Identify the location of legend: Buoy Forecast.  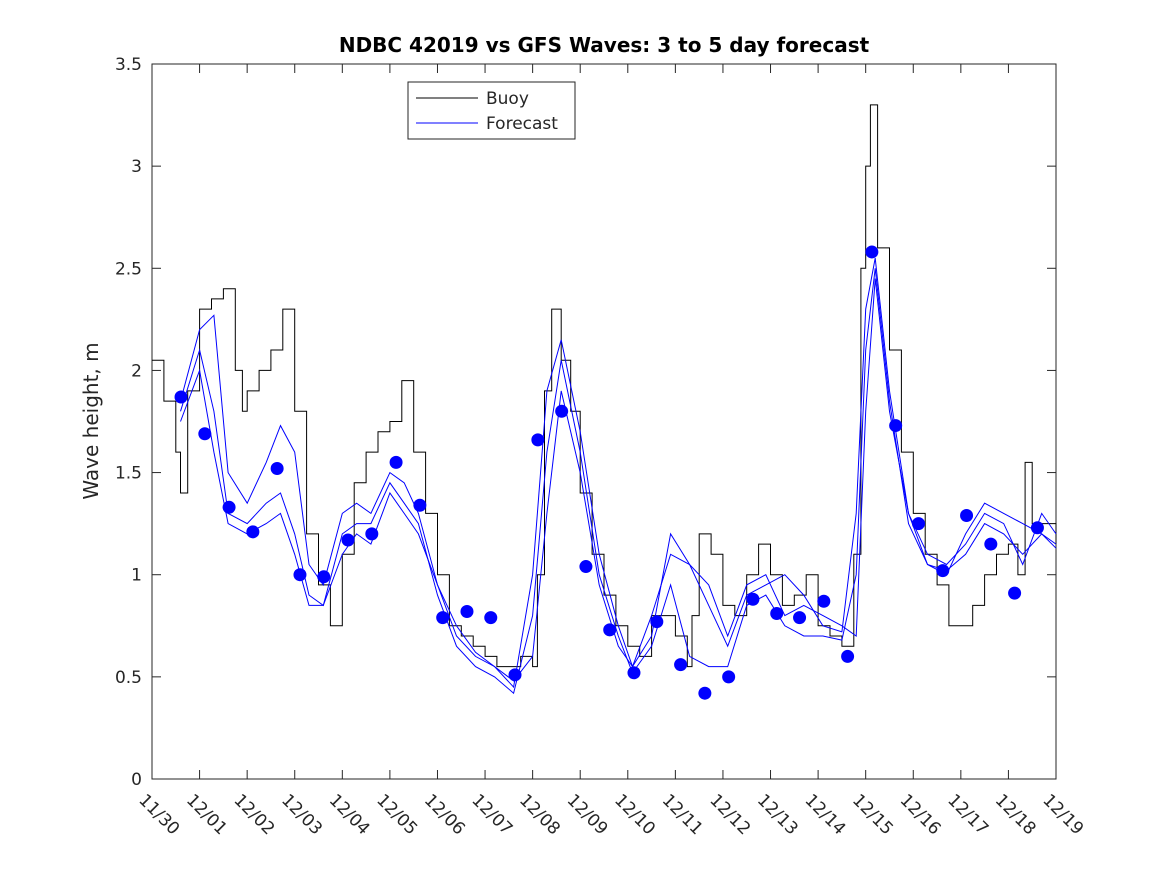
(491, 110).